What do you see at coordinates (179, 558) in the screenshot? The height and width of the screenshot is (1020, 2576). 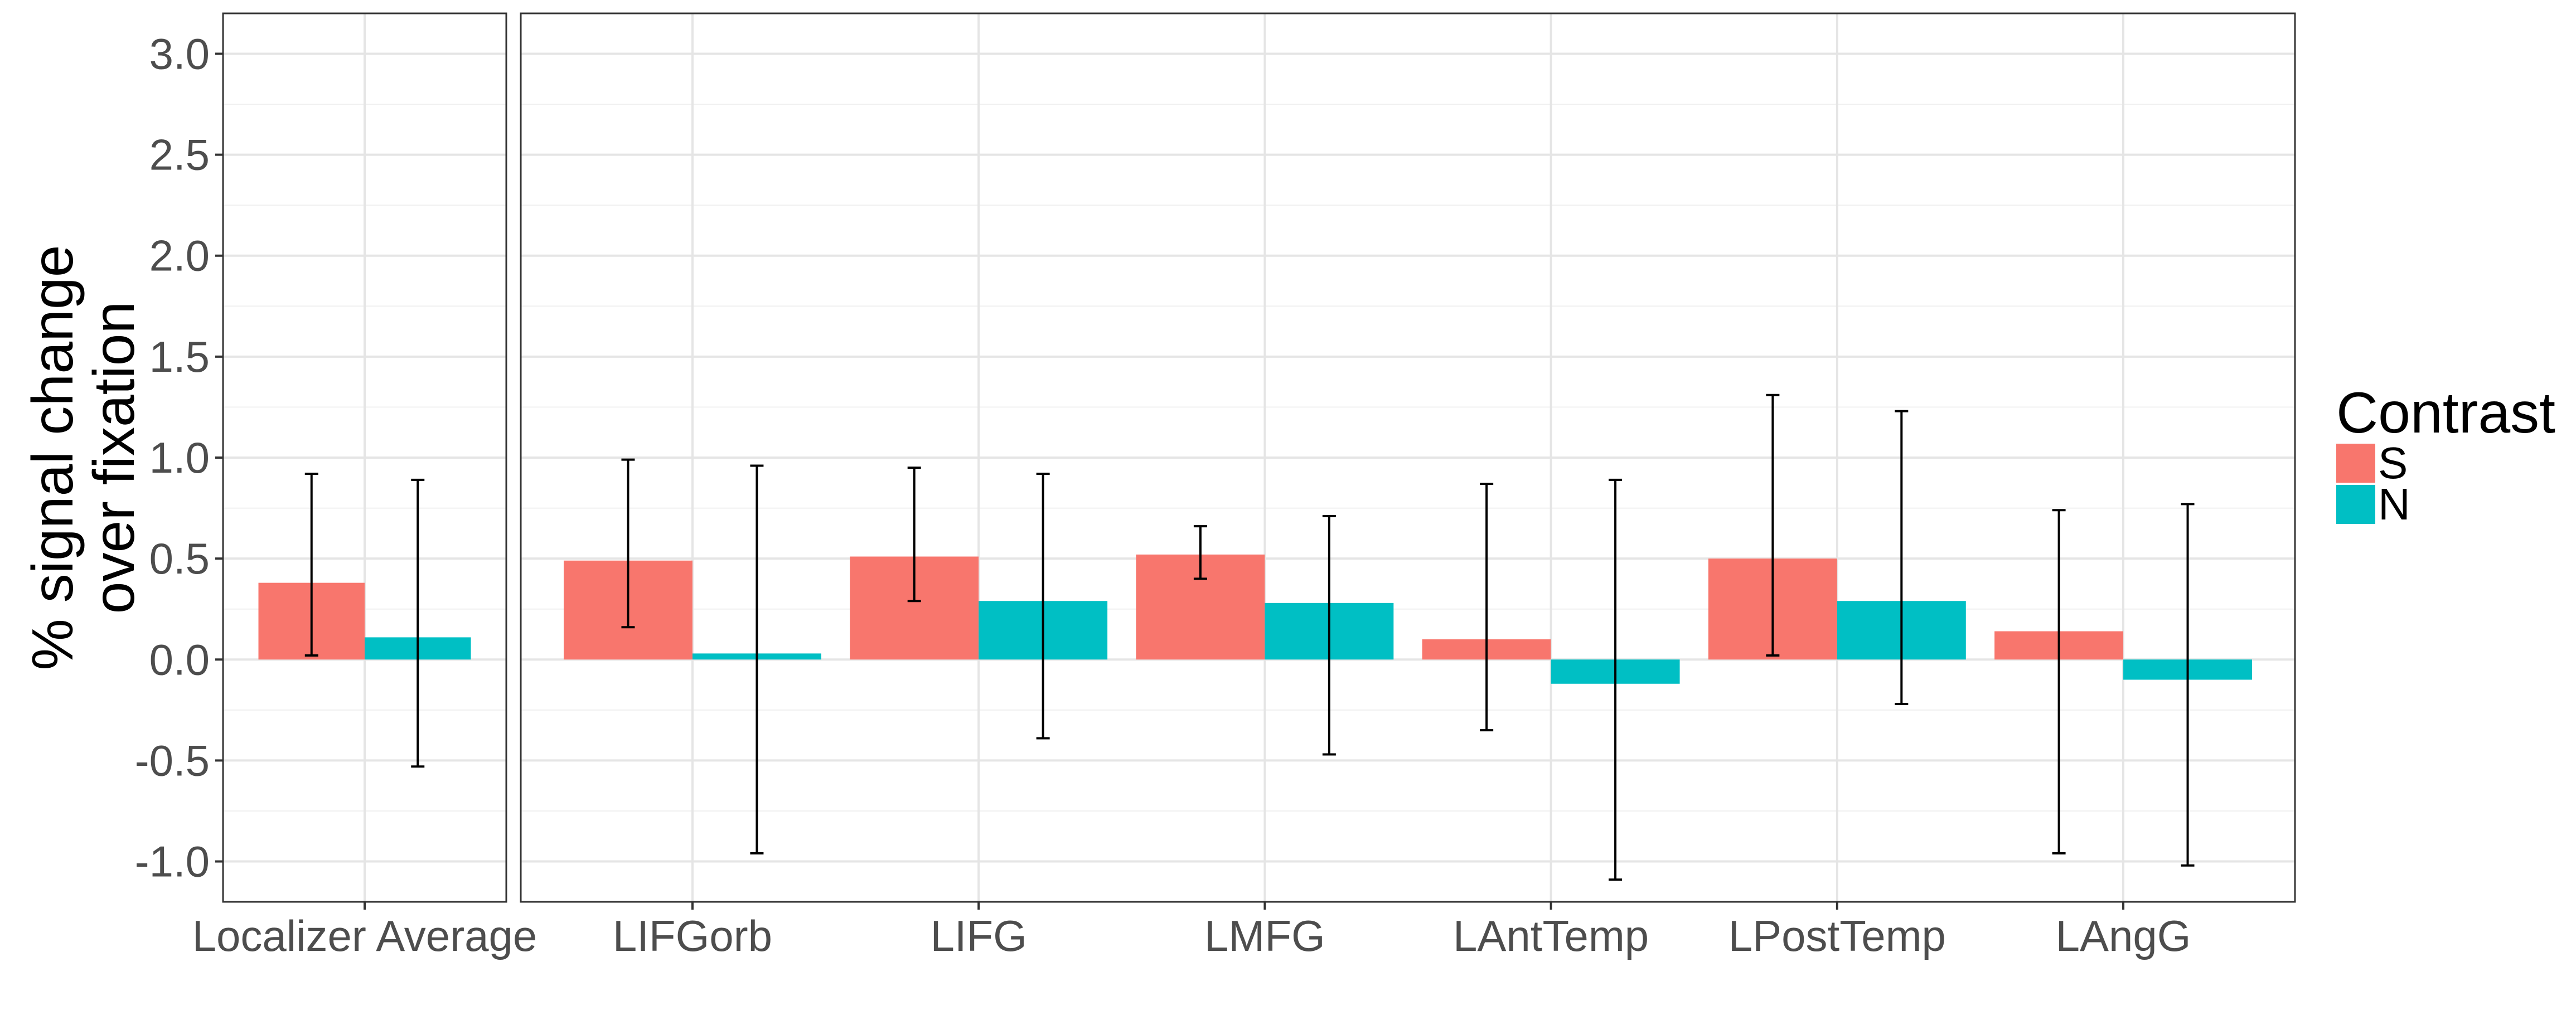 I see `y-tick-label: 0.5` at bounding box center [179, 558].